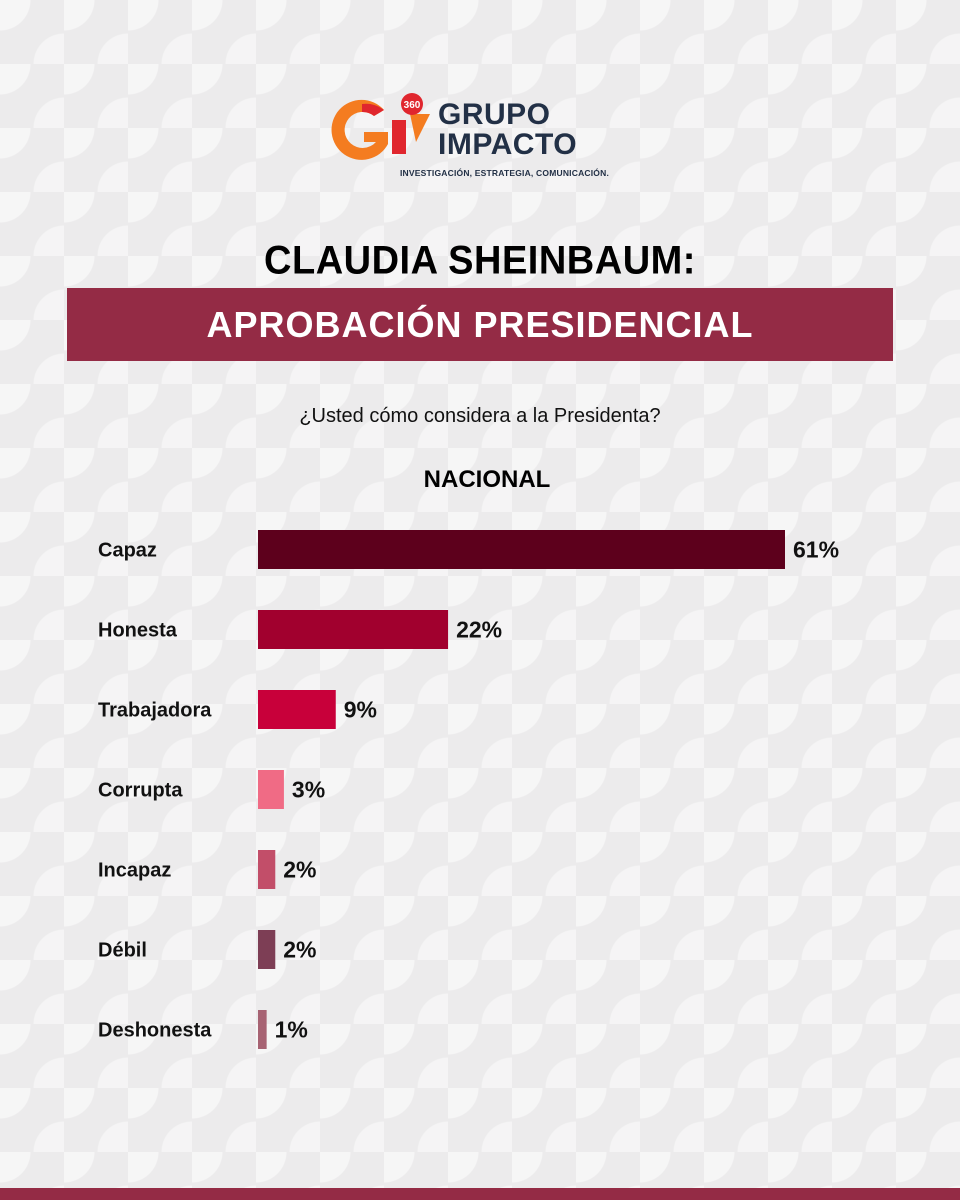 The image size is (960, 1200). Describe the element at coordinates (505, 173) in the screenshot. I see `logo-tagline: INVESTIGACIÓN, ESTRATEGIA, COMUNICACIÓN.` at that location.